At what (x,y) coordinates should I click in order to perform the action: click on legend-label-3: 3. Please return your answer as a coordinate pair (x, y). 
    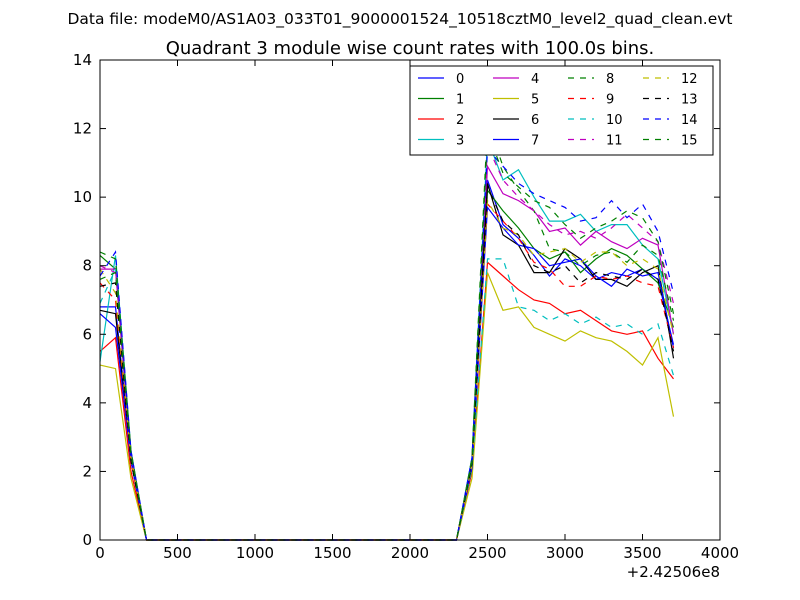
    Looking at the image, I should click on (460, 141).